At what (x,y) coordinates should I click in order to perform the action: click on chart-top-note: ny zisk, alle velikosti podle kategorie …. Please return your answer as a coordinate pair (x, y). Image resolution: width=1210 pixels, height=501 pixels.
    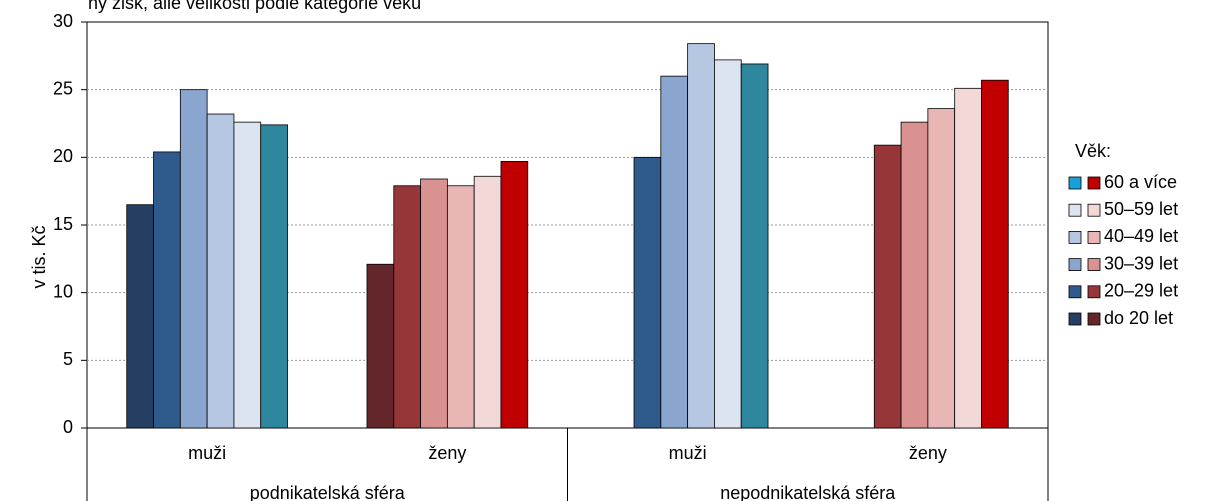
    Looking at the image, I should click on (254, 6).